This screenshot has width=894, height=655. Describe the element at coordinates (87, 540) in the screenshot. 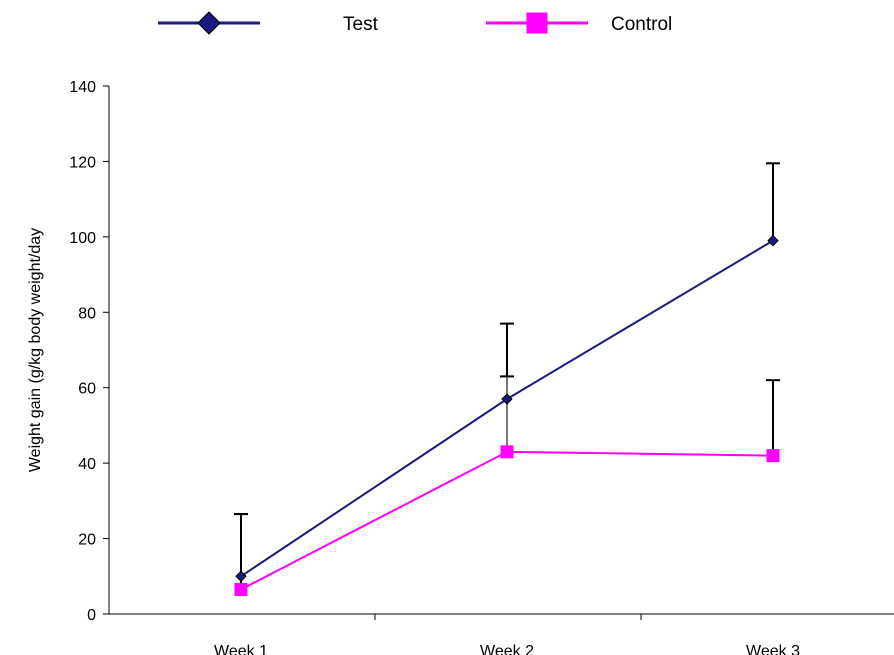

I see `y-tick-label: 20` at that location.